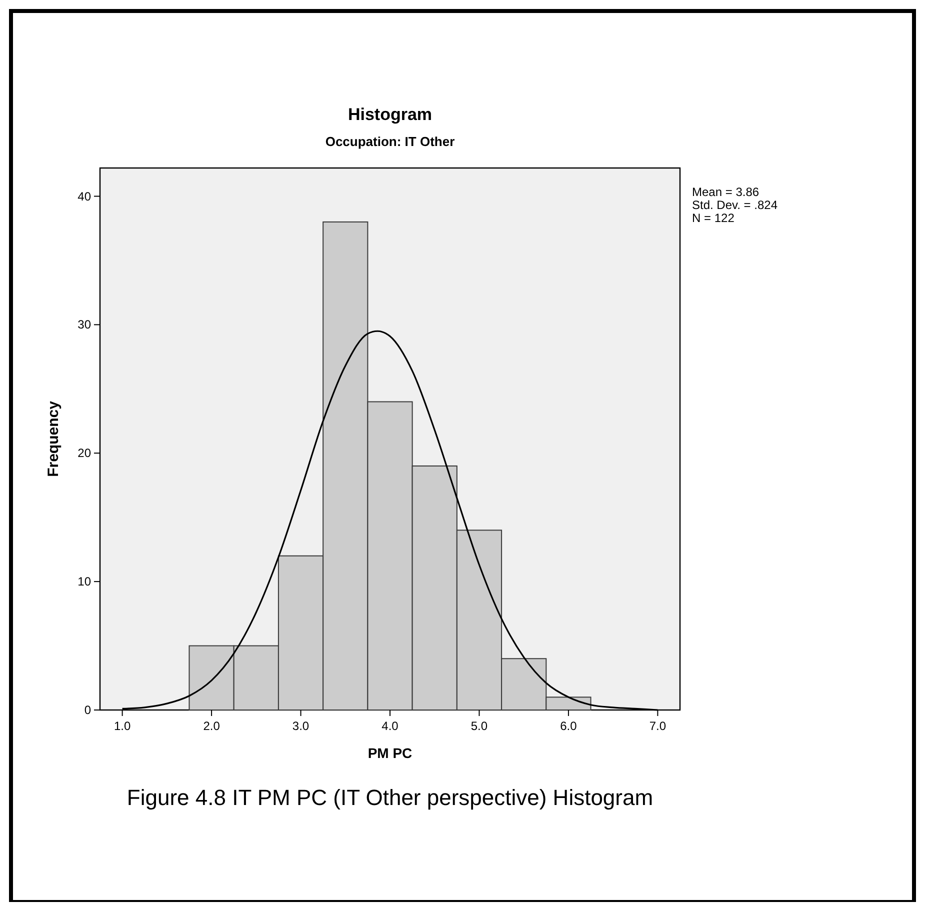 The image size is (925, 910). What do you see at coordinates (735, 205) in the screenshot?
I see `text: Std. Dev. = .824` at bounding box center [735, 205].